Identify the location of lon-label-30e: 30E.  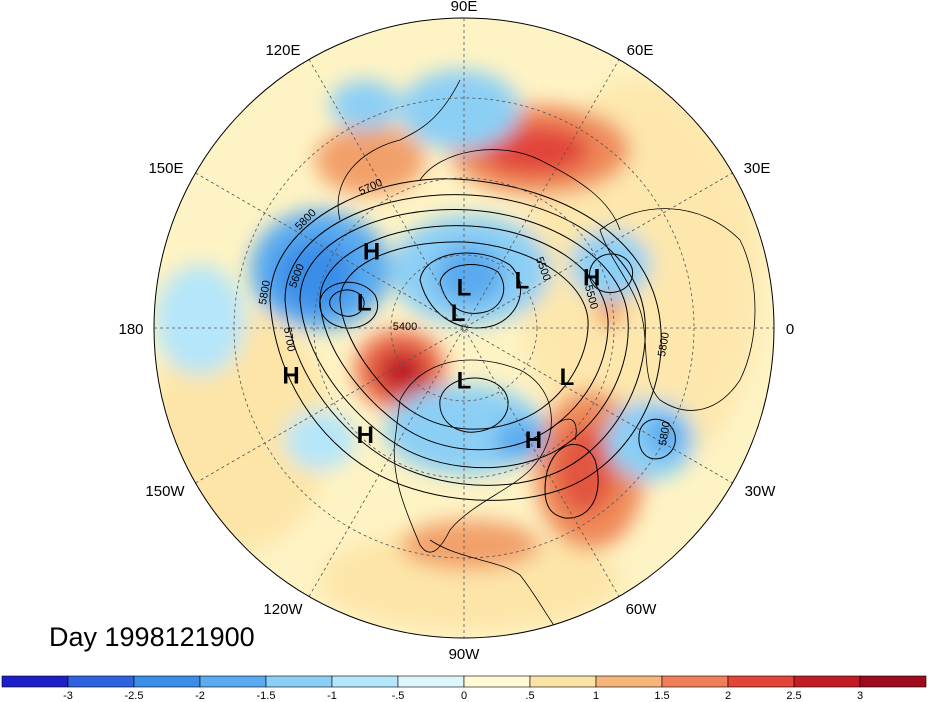
(757, 168).